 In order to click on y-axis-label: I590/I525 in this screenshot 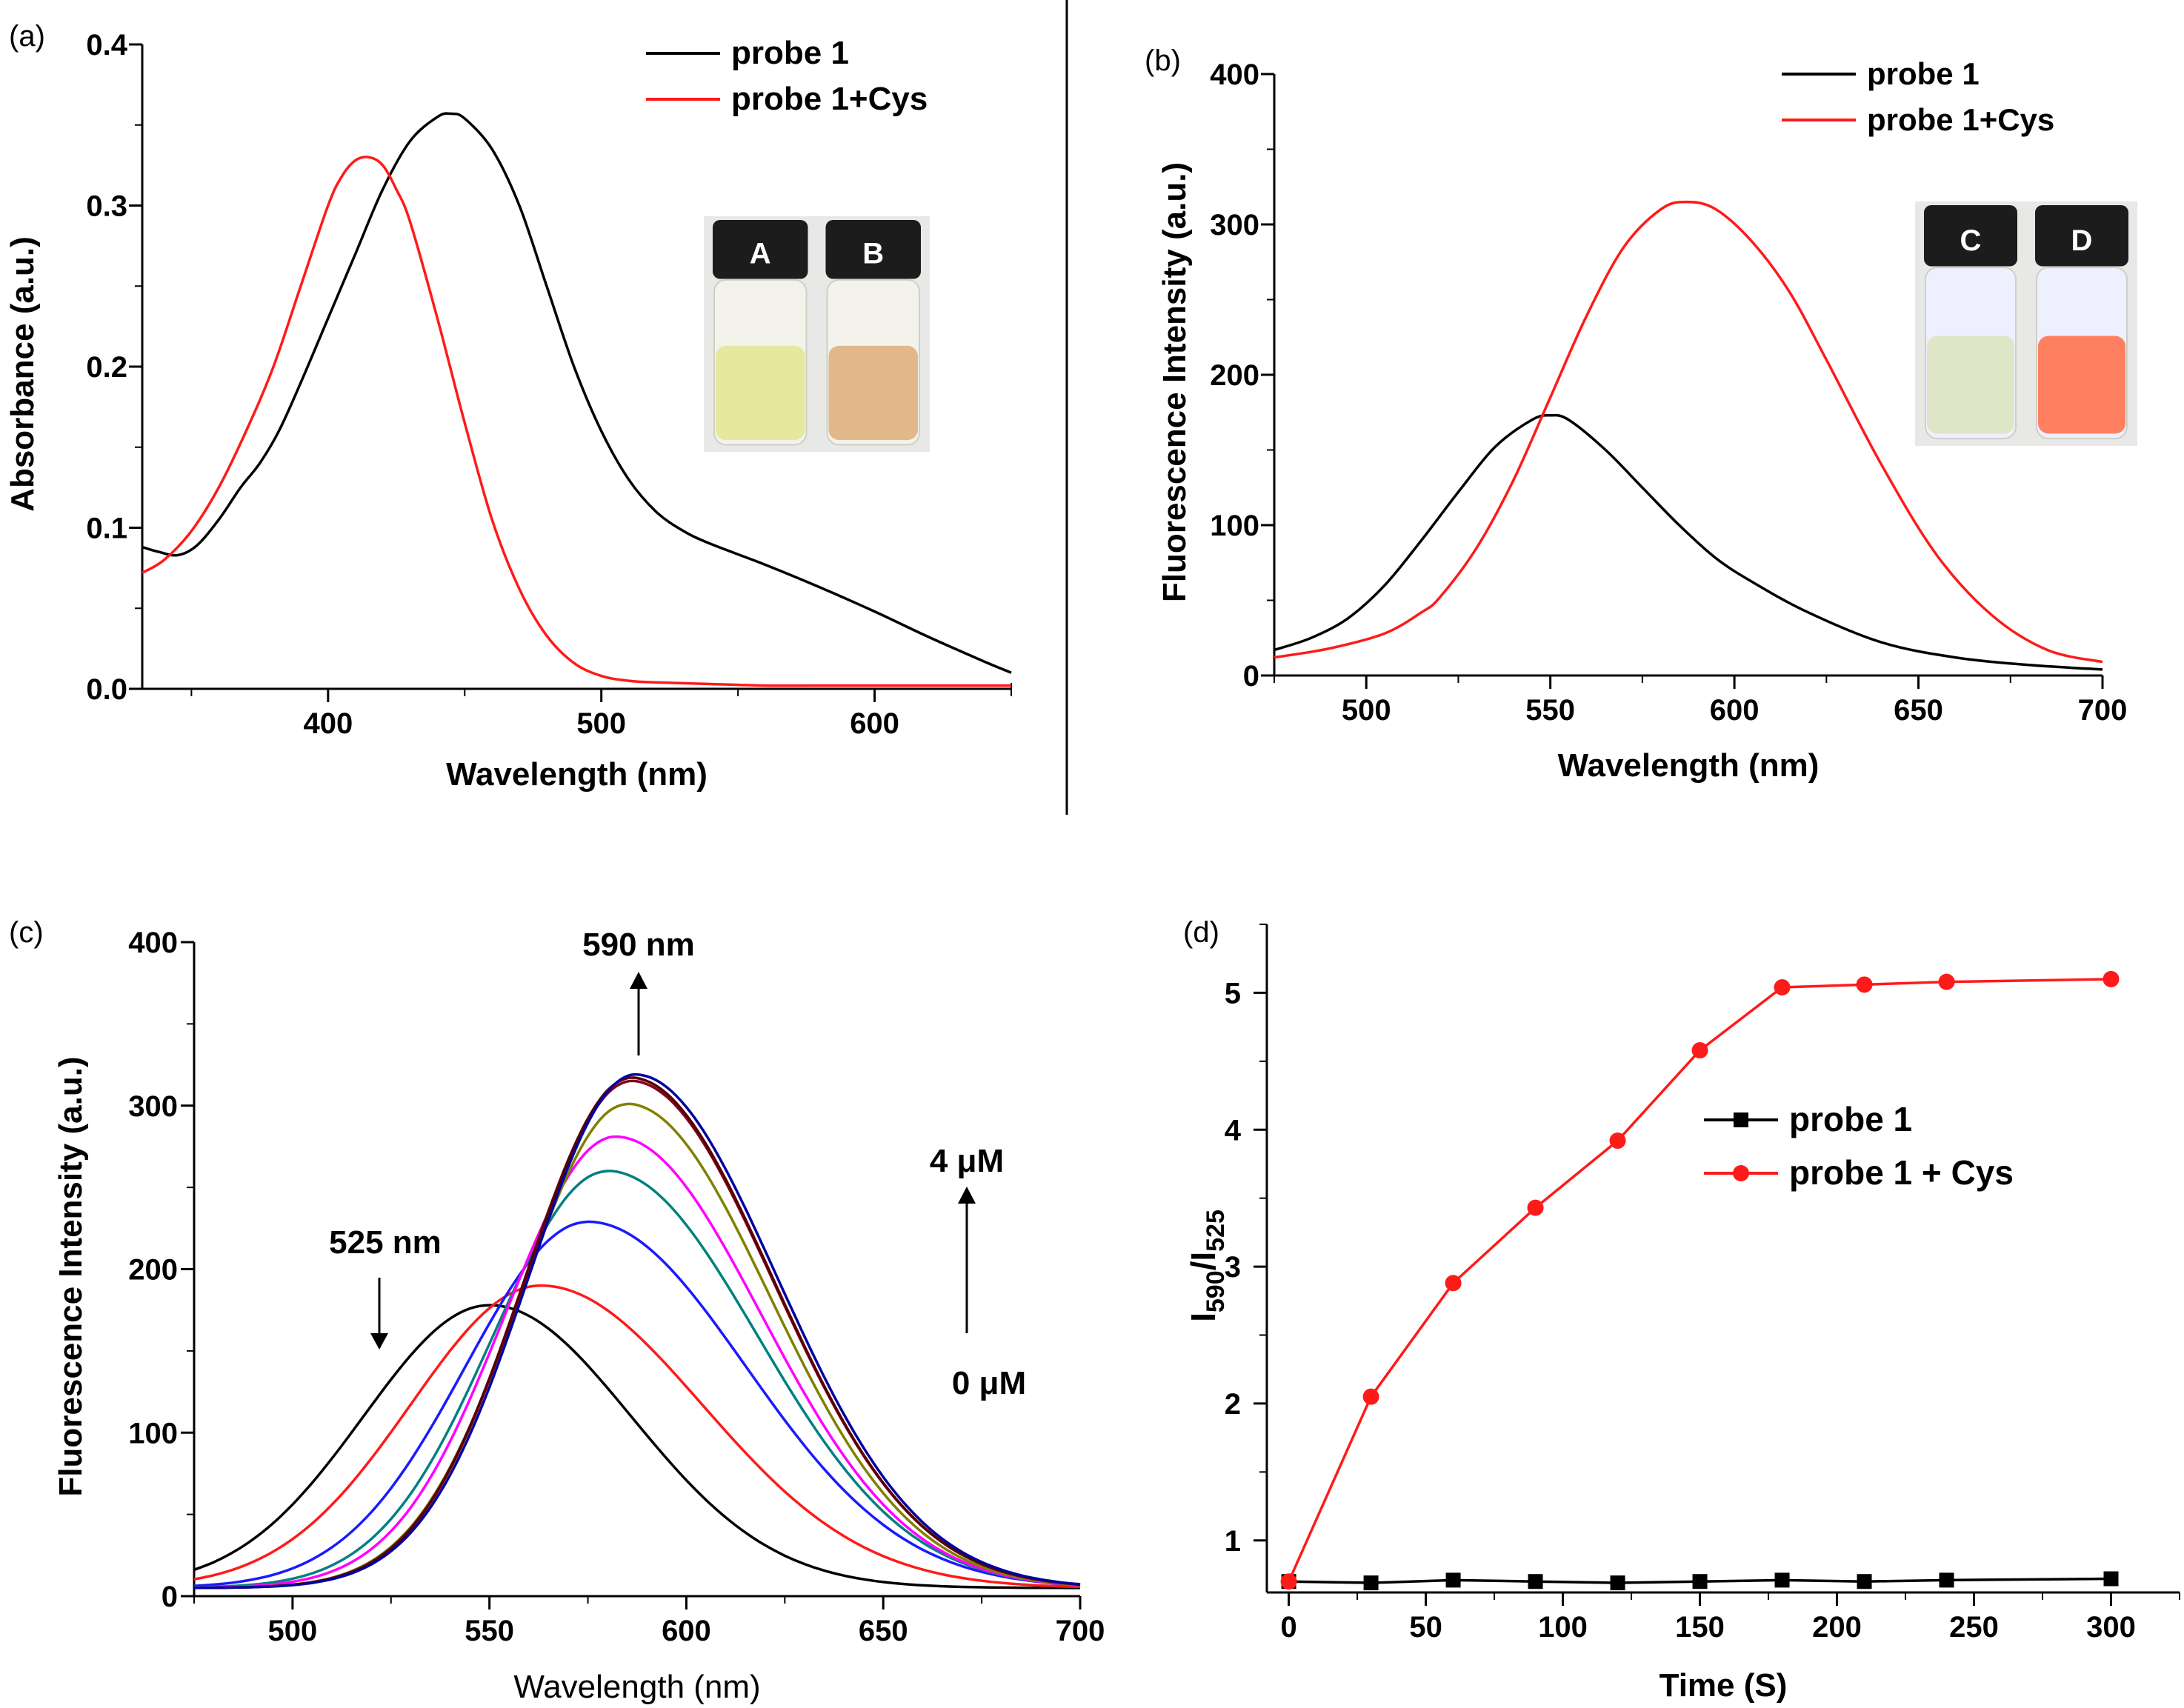, I will do `click(1207, 1266)`.